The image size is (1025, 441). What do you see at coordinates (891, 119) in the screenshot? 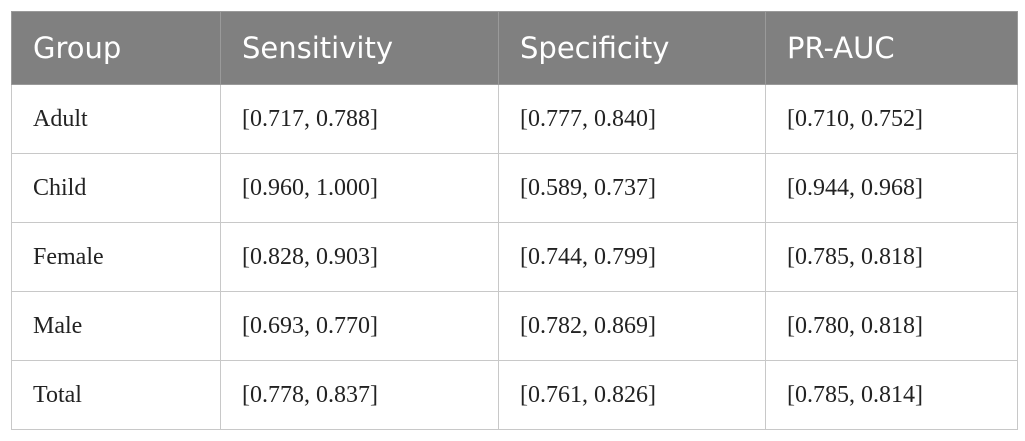
I see `interval-cell: [0.710, 0.752]` at bounding box center [891, 119].